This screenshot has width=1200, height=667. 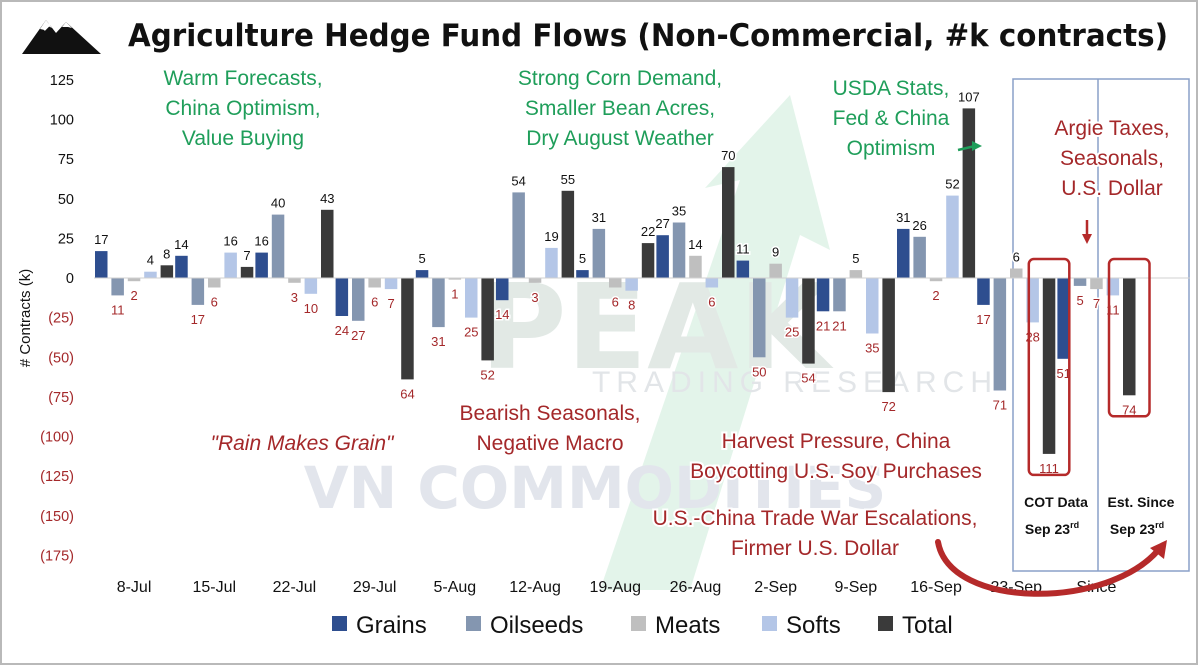 What do you see at coordinates (230, 241) in the screenshot?
I see `data-label: 16` at bounding box center [230, 241].